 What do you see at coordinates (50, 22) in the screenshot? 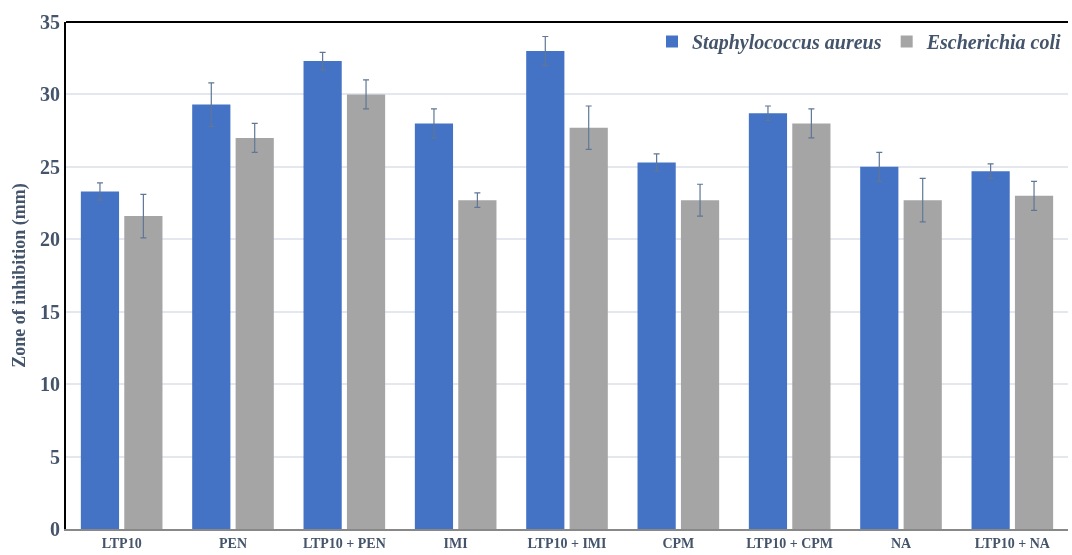
I see `y-tick-label: 35` at bounding box center [50, 22].